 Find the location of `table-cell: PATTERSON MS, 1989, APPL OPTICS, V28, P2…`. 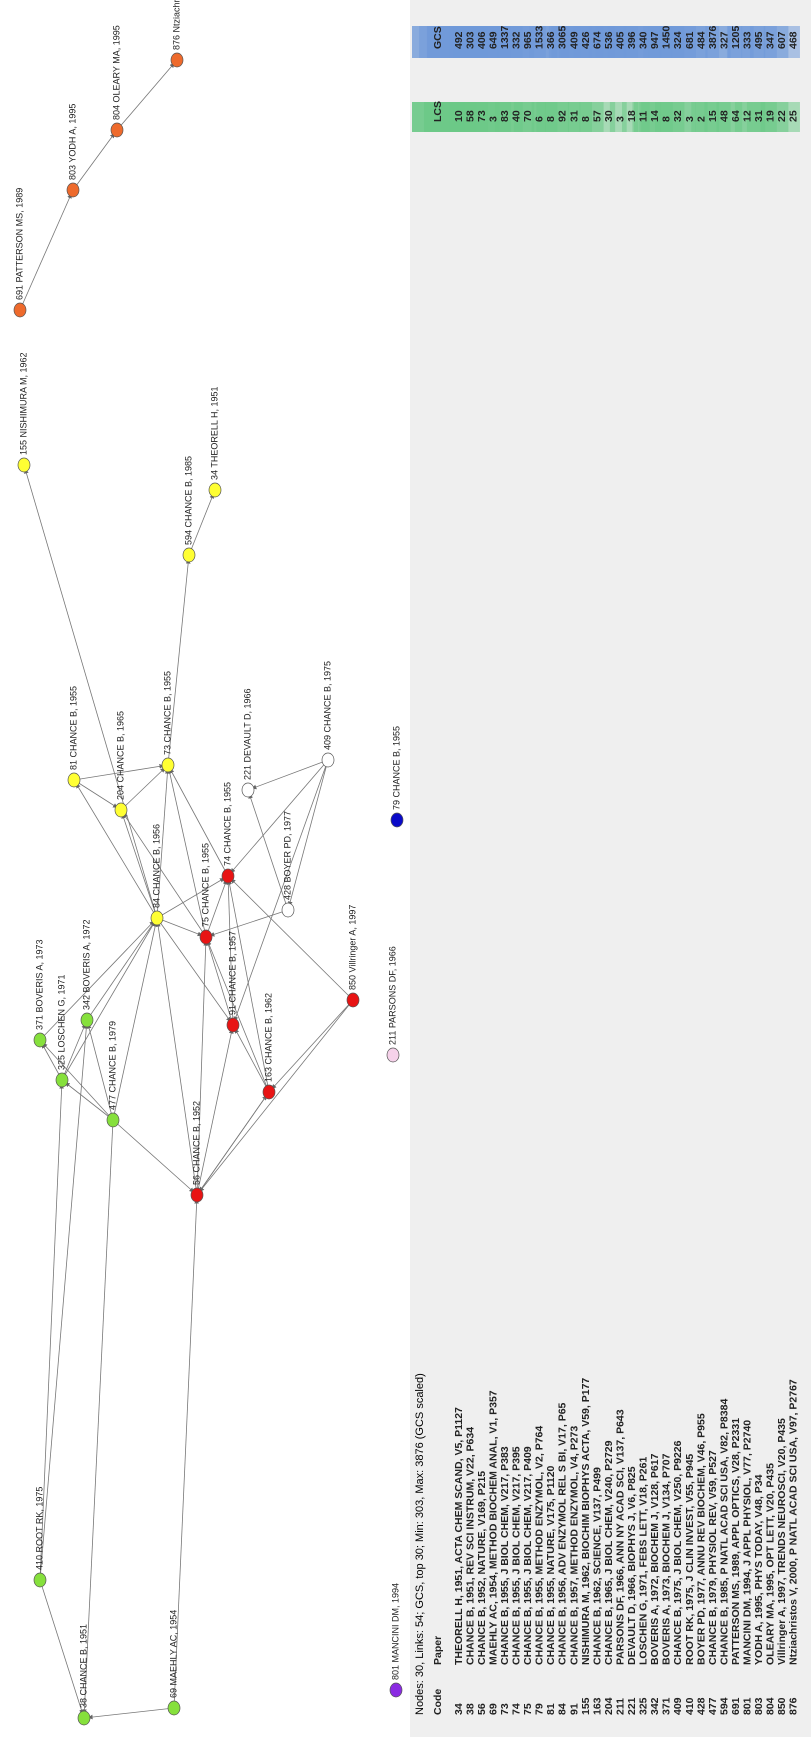

table-cell: PATTERSON MS, 1989, APPL OPTICS, V28, P2… is located at coordinates (736, 1541).